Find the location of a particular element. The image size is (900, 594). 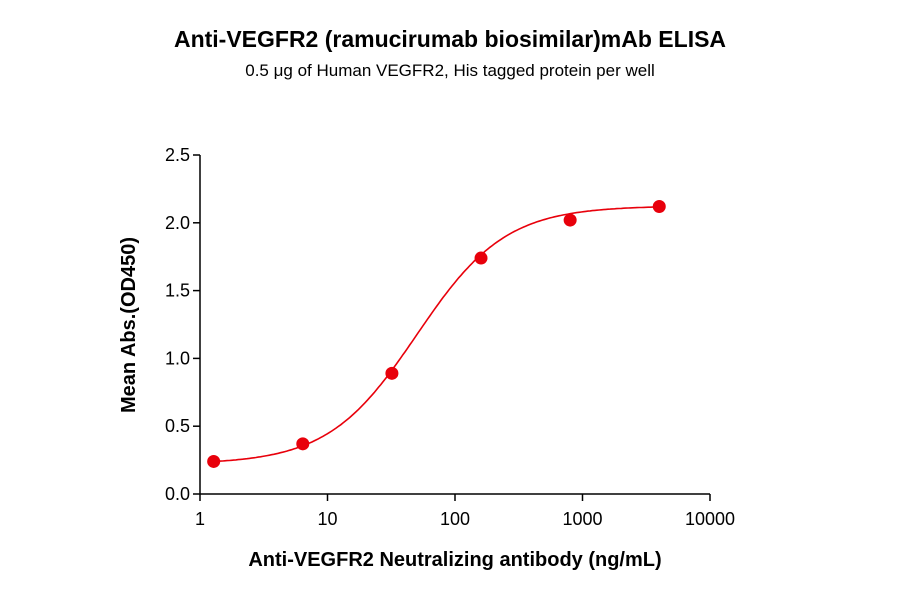

y-tick-label: 1.5 is located at coordinates (177, 291).